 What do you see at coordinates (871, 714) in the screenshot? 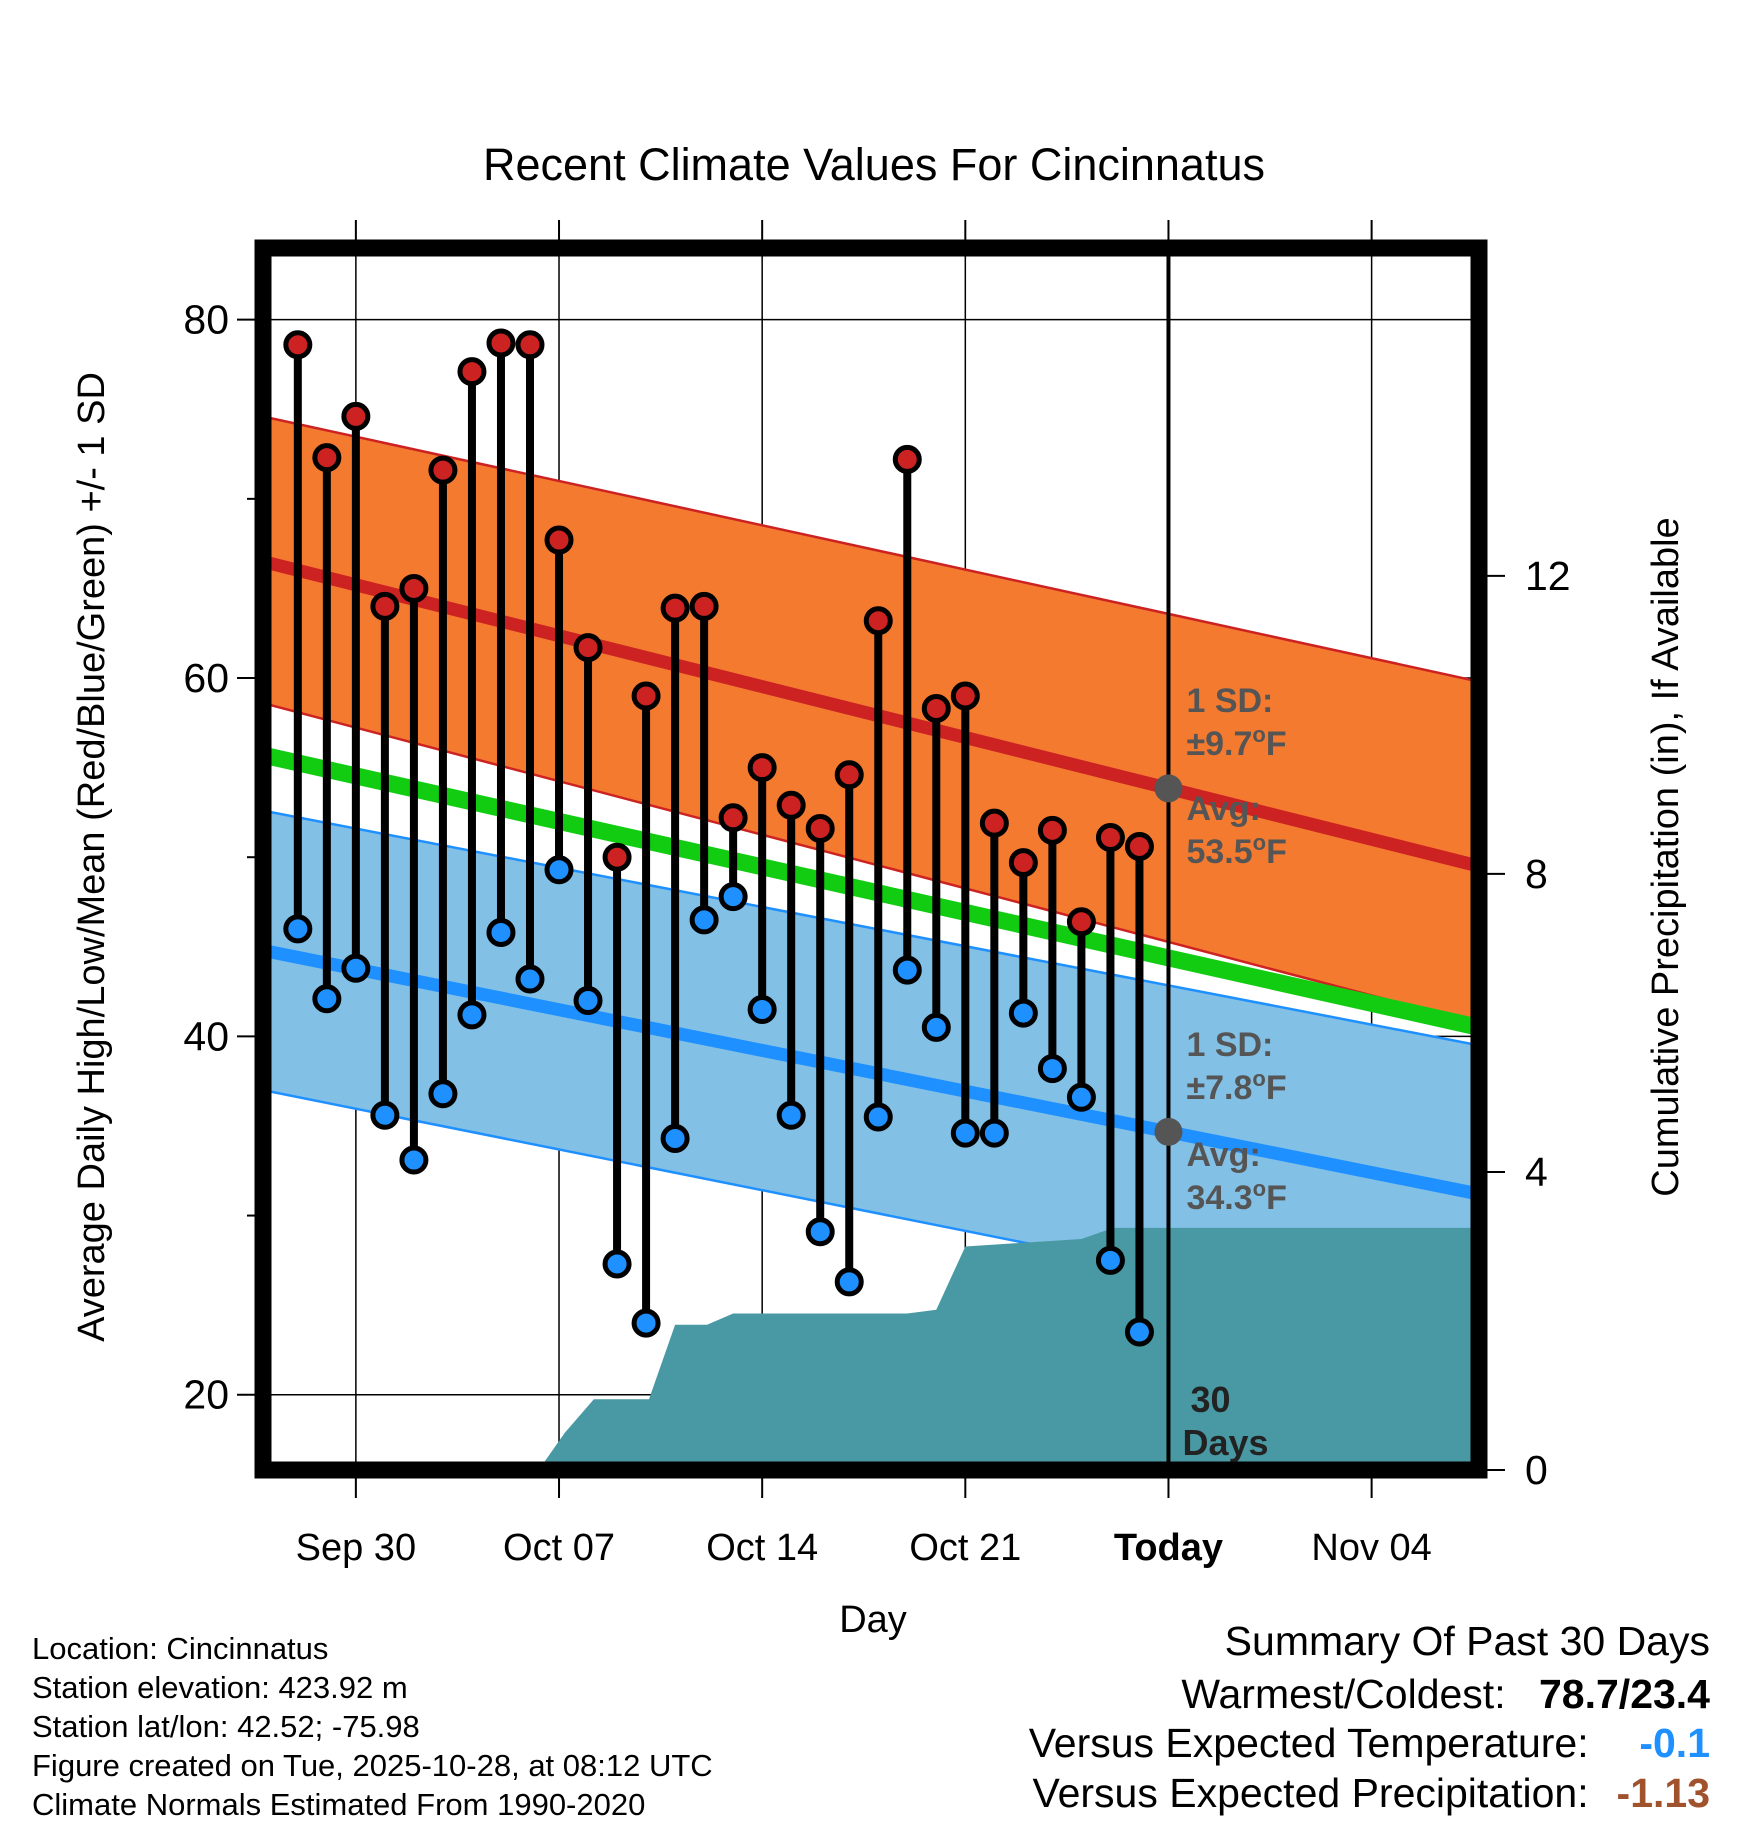
I see `high-normal-line` at bounding box center [871, 714].